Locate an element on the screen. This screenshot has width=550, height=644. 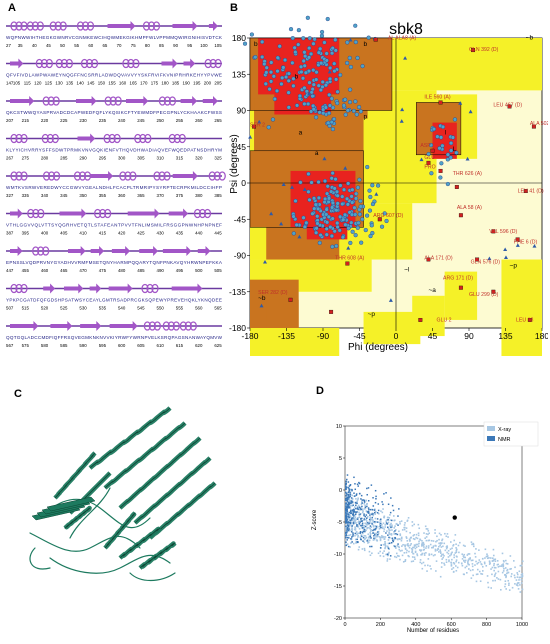
residue-number: 380 is located at coordinates (199, 195).